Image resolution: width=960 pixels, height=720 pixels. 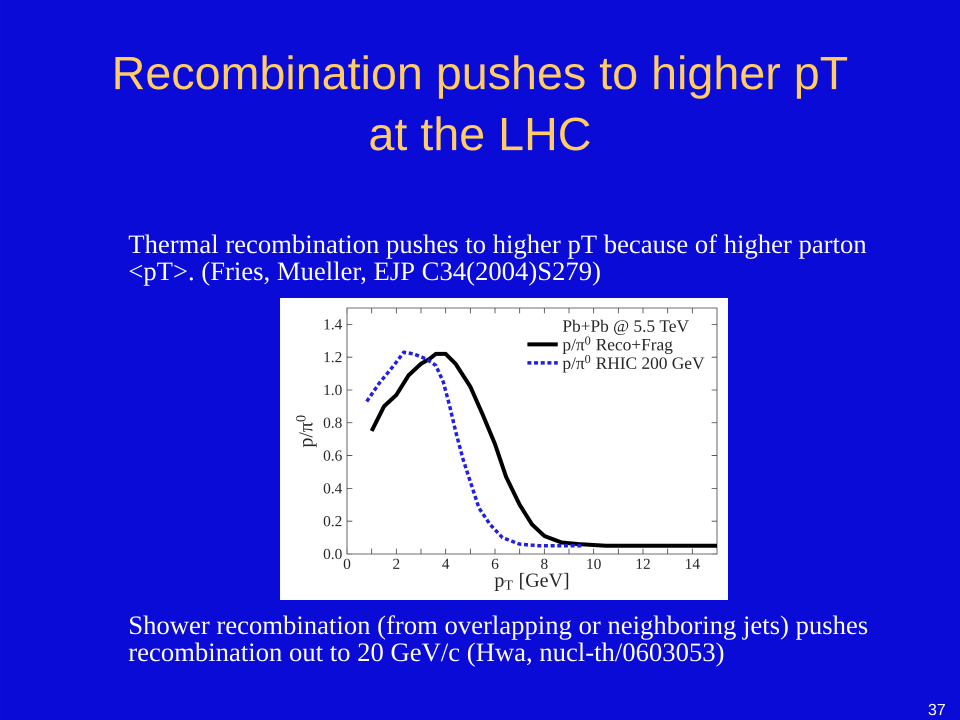 I want to click on y-tick-label: 0.2, so click(x=333, y=521).